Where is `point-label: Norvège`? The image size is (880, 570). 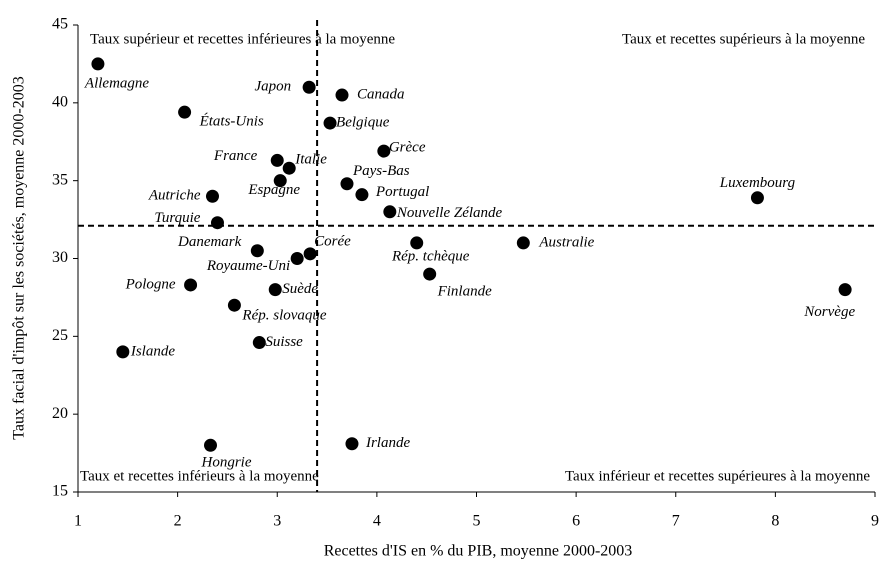 point-label: Norvège is located at coordinates (829, 312).